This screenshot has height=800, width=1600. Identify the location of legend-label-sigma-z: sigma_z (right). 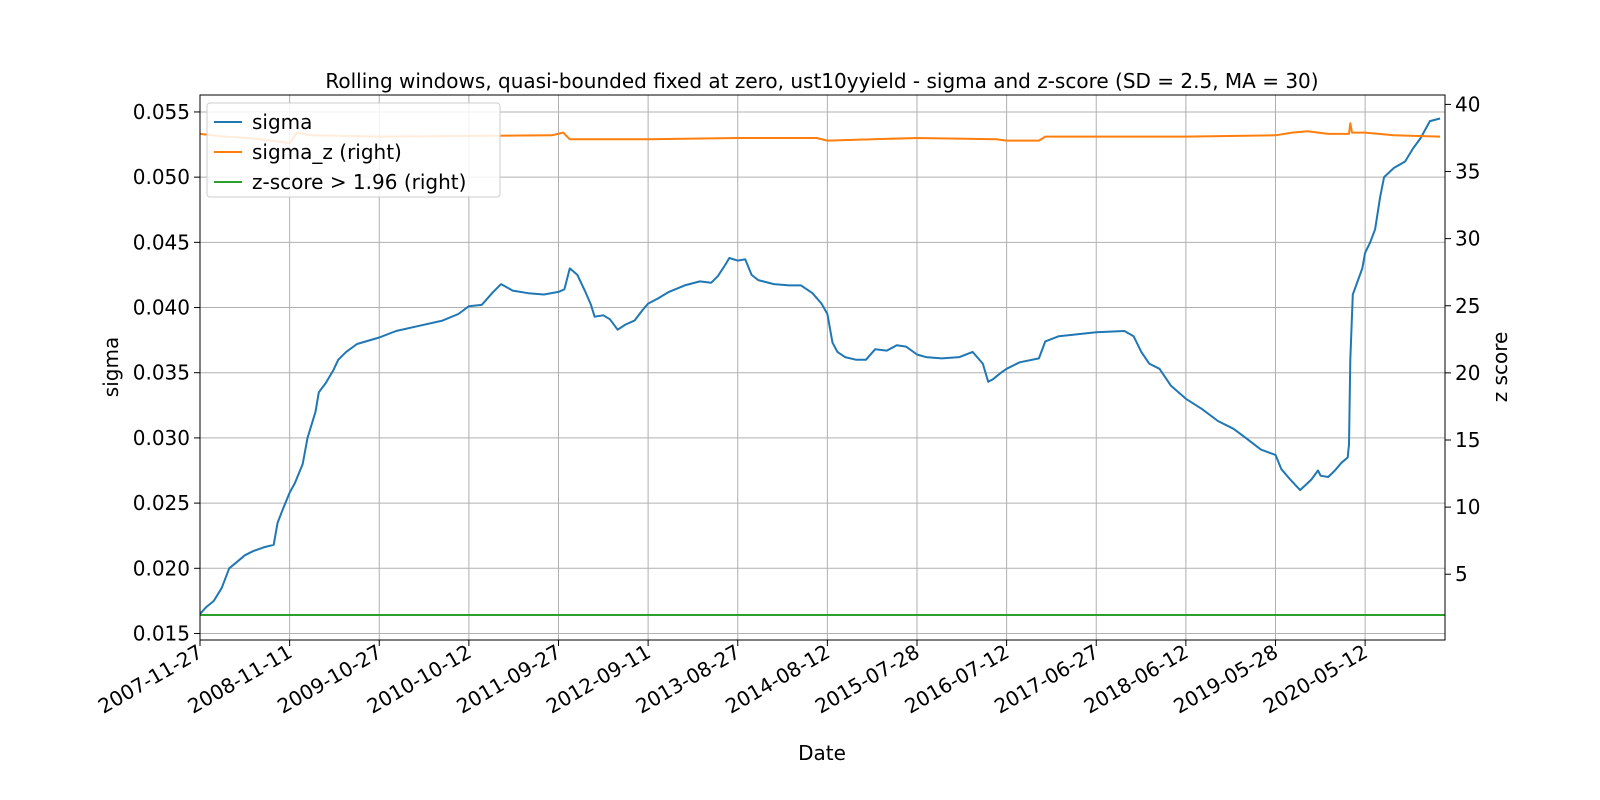
(327, 152).